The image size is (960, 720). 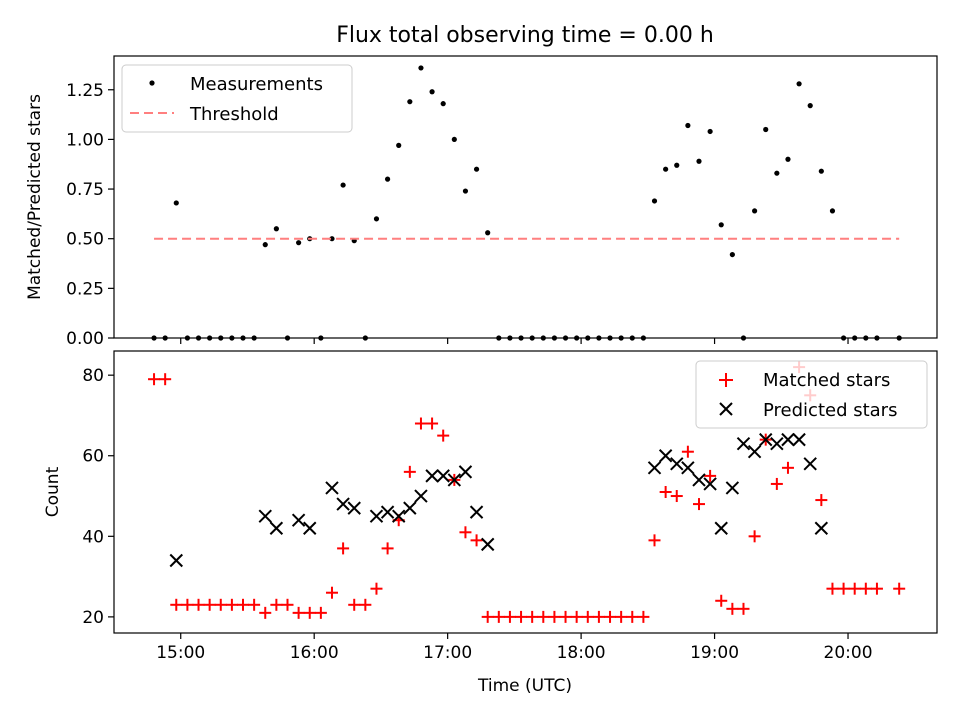 I want to click on top-ytick-label: 0.75, so click(x=85, y=190).